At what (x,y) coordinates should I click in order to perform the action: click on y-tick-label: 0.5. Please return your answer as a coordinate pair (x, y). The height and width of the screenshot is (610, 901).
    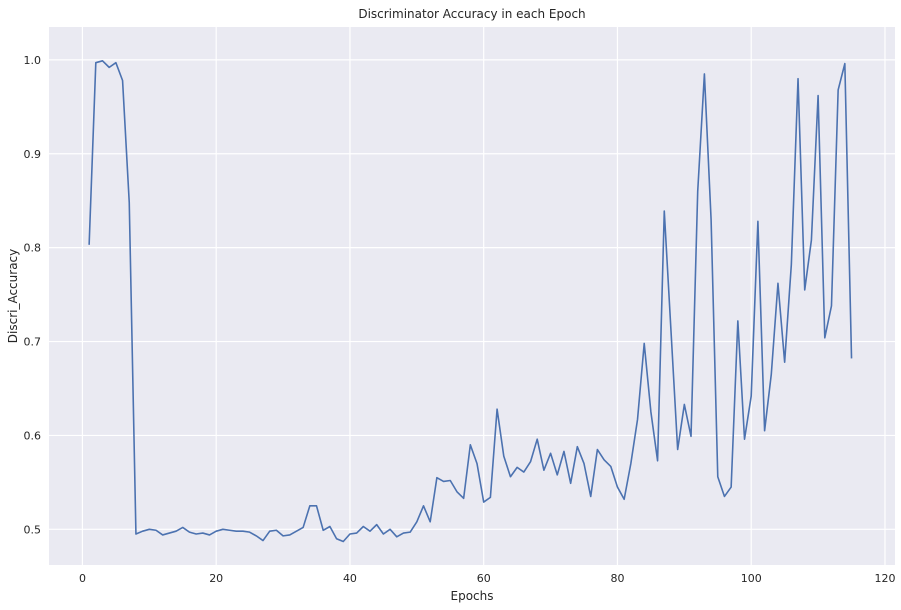
    Looking at the image, I should click on (33, 529).